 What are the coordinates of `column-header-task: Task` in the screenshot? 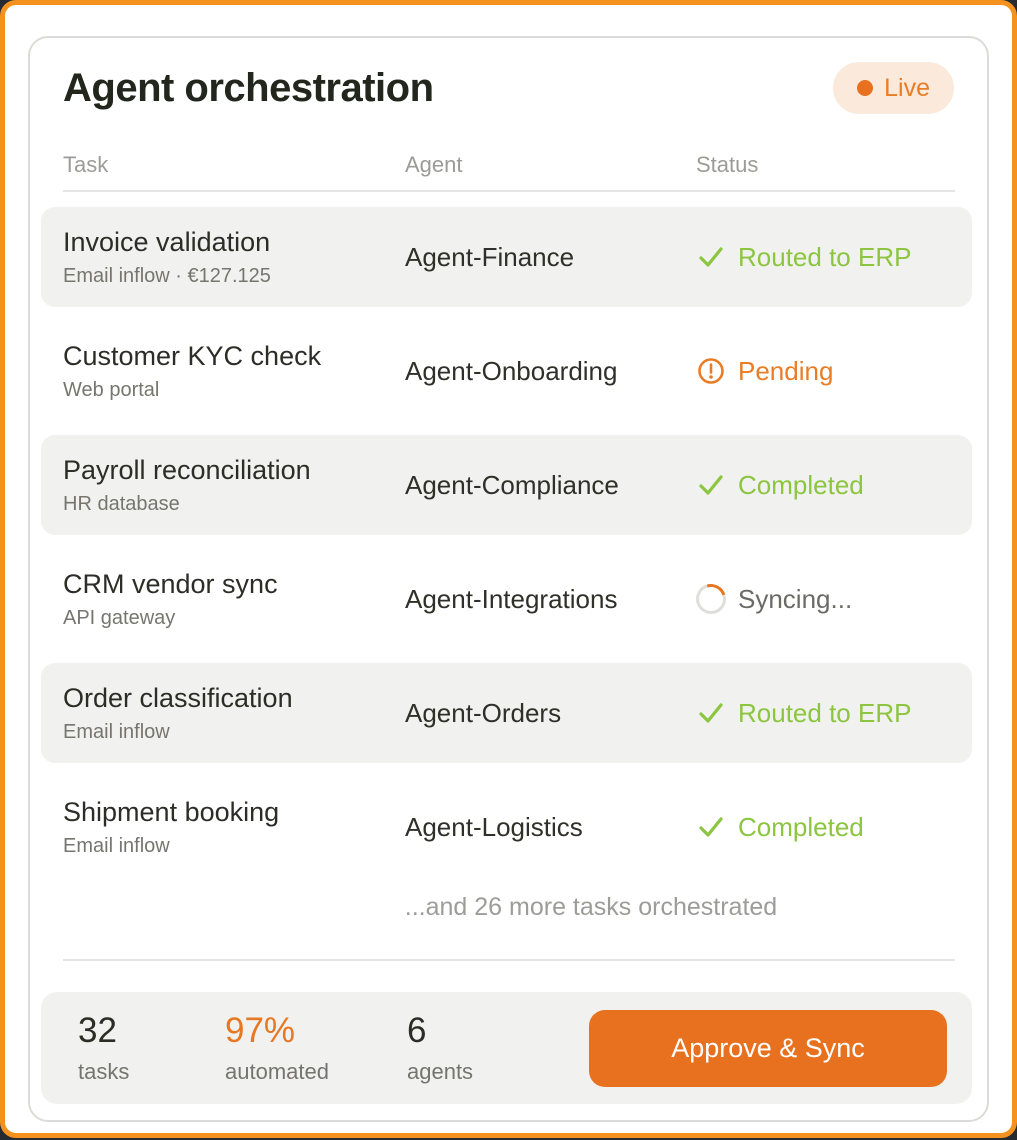 It's located at (86, 164).